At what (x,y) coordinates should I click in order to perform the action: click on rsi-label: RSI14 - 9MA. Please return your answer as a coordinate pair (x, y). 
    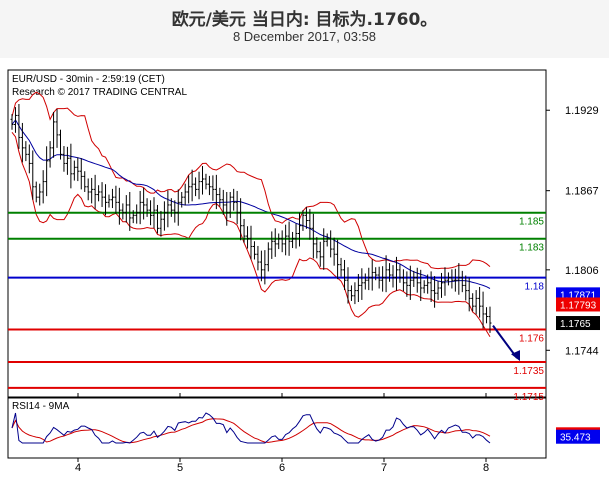
    Looking at the image, I should click on (41, 406).